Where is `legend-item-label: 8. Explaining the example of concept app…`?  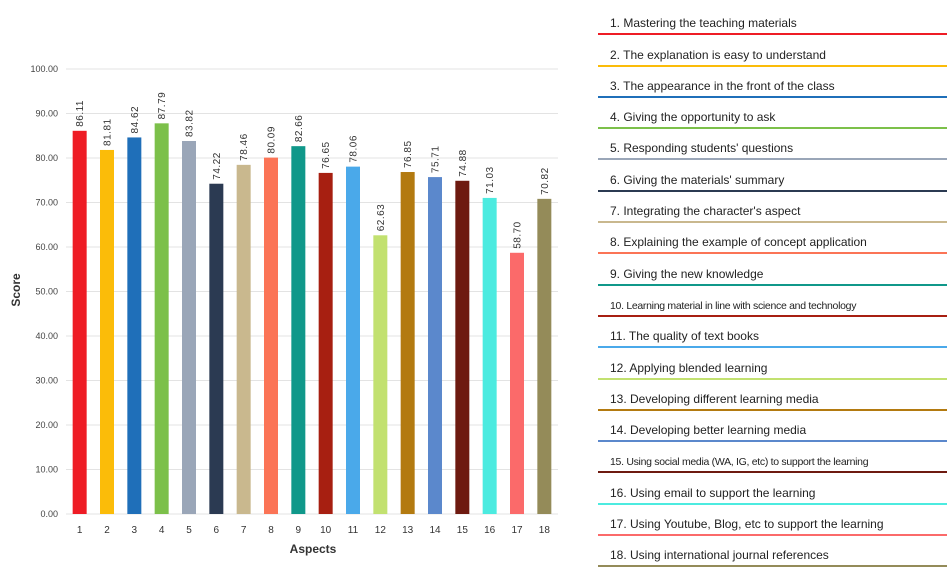 legend-item-label: 8. Explaining the example of concept app… is located at coordinates (738, 242).